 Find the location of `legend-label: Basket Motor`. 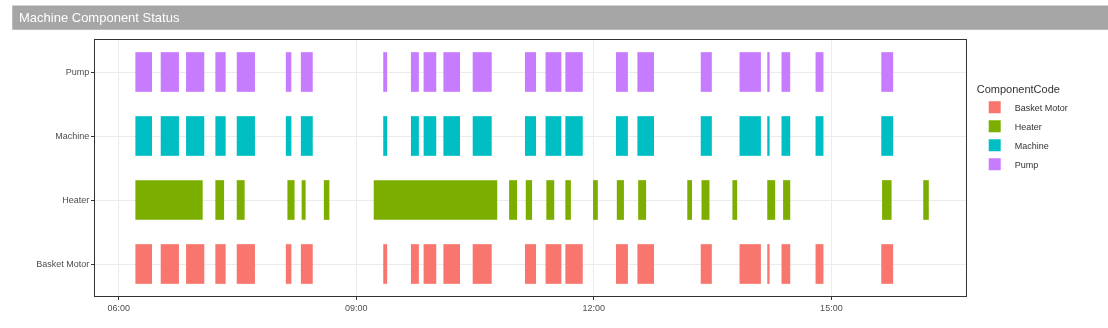

legend-label: Basket Motor is located at coordinates (1041, 107).